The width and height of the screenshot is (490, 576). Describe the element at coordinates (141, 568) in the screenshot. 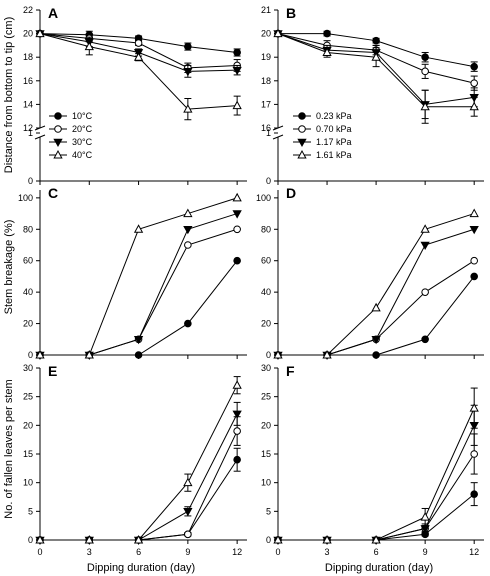

I see `x-axis-label-left: Dipping duration (day)` at that location.